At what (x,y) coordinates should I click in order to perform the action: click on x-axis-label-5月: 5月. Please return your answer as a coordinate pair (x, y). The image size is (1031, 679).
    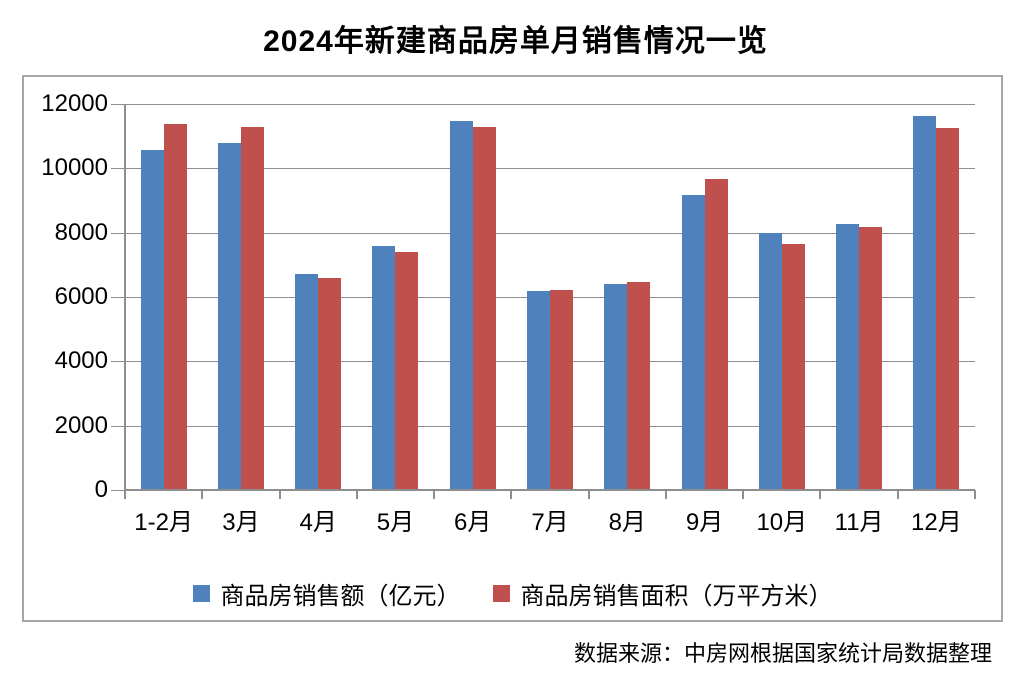
    Looking at the image, I should click on (395, 522).